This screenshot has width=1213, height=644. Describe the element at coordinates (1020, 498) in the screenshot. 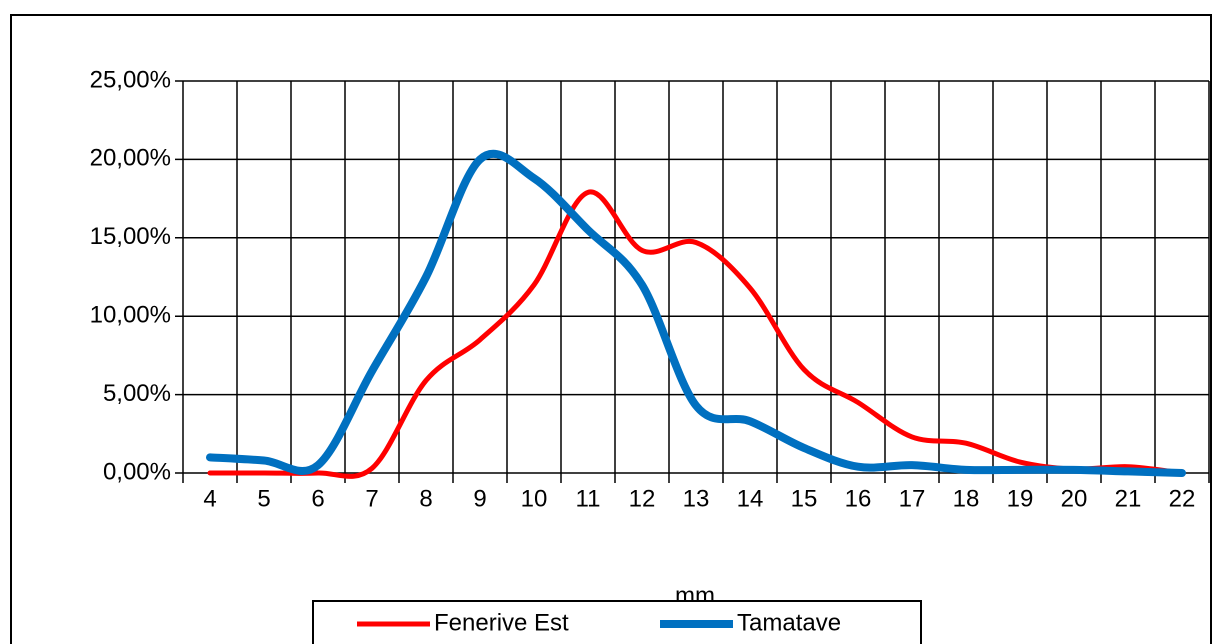

I see `x-tick-label: 19` at that location.